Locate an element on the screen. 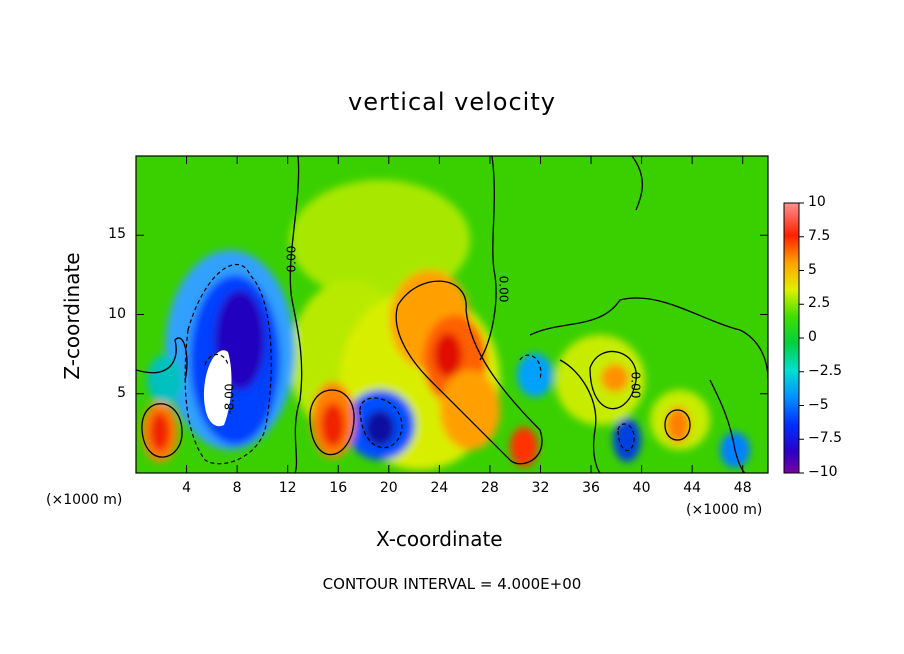 The image size is (904, 654). x-unit-label-left: (×1000 m) is located at coordinates (84, 500).